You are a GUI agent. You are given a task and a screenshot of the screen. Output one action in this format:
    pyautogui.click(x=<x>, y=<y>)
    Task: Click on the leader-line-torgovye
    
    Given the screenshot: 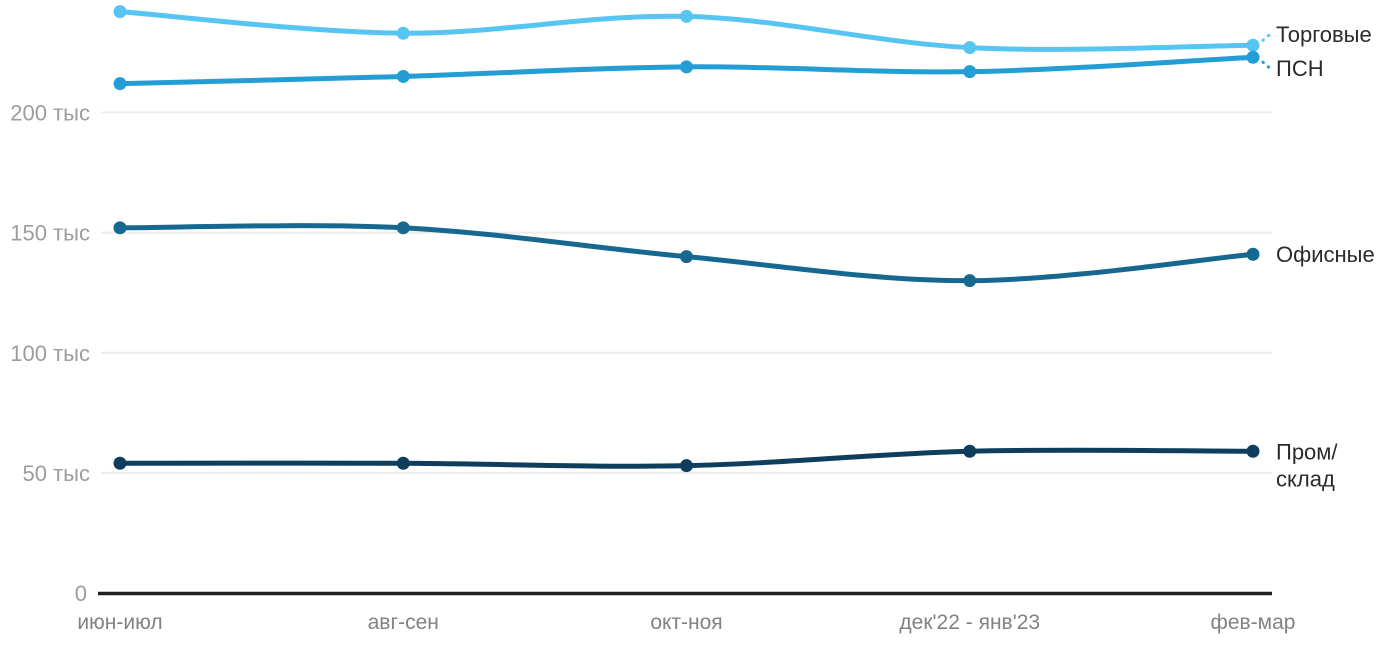 What is the action you would take?
    pyautogui.click(x=1266, y=37)
    